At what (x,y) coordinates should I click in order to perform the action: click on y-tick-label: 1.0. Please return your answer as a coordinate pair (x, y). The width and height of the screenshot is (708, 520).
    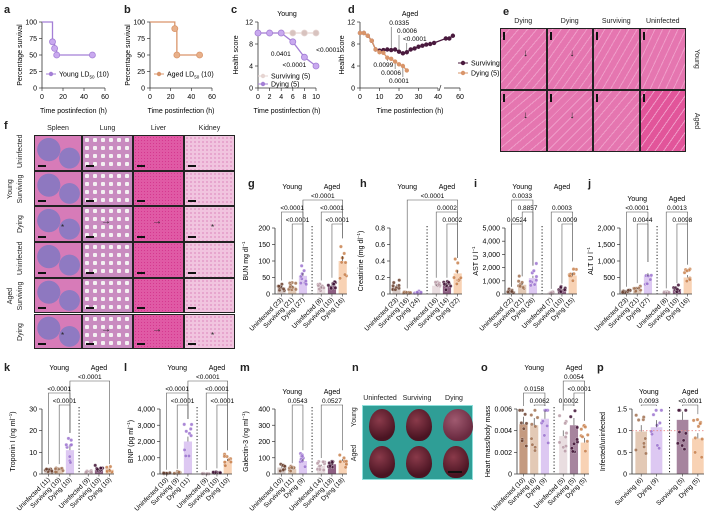
    Looking at the image, I should click on (622, 431).